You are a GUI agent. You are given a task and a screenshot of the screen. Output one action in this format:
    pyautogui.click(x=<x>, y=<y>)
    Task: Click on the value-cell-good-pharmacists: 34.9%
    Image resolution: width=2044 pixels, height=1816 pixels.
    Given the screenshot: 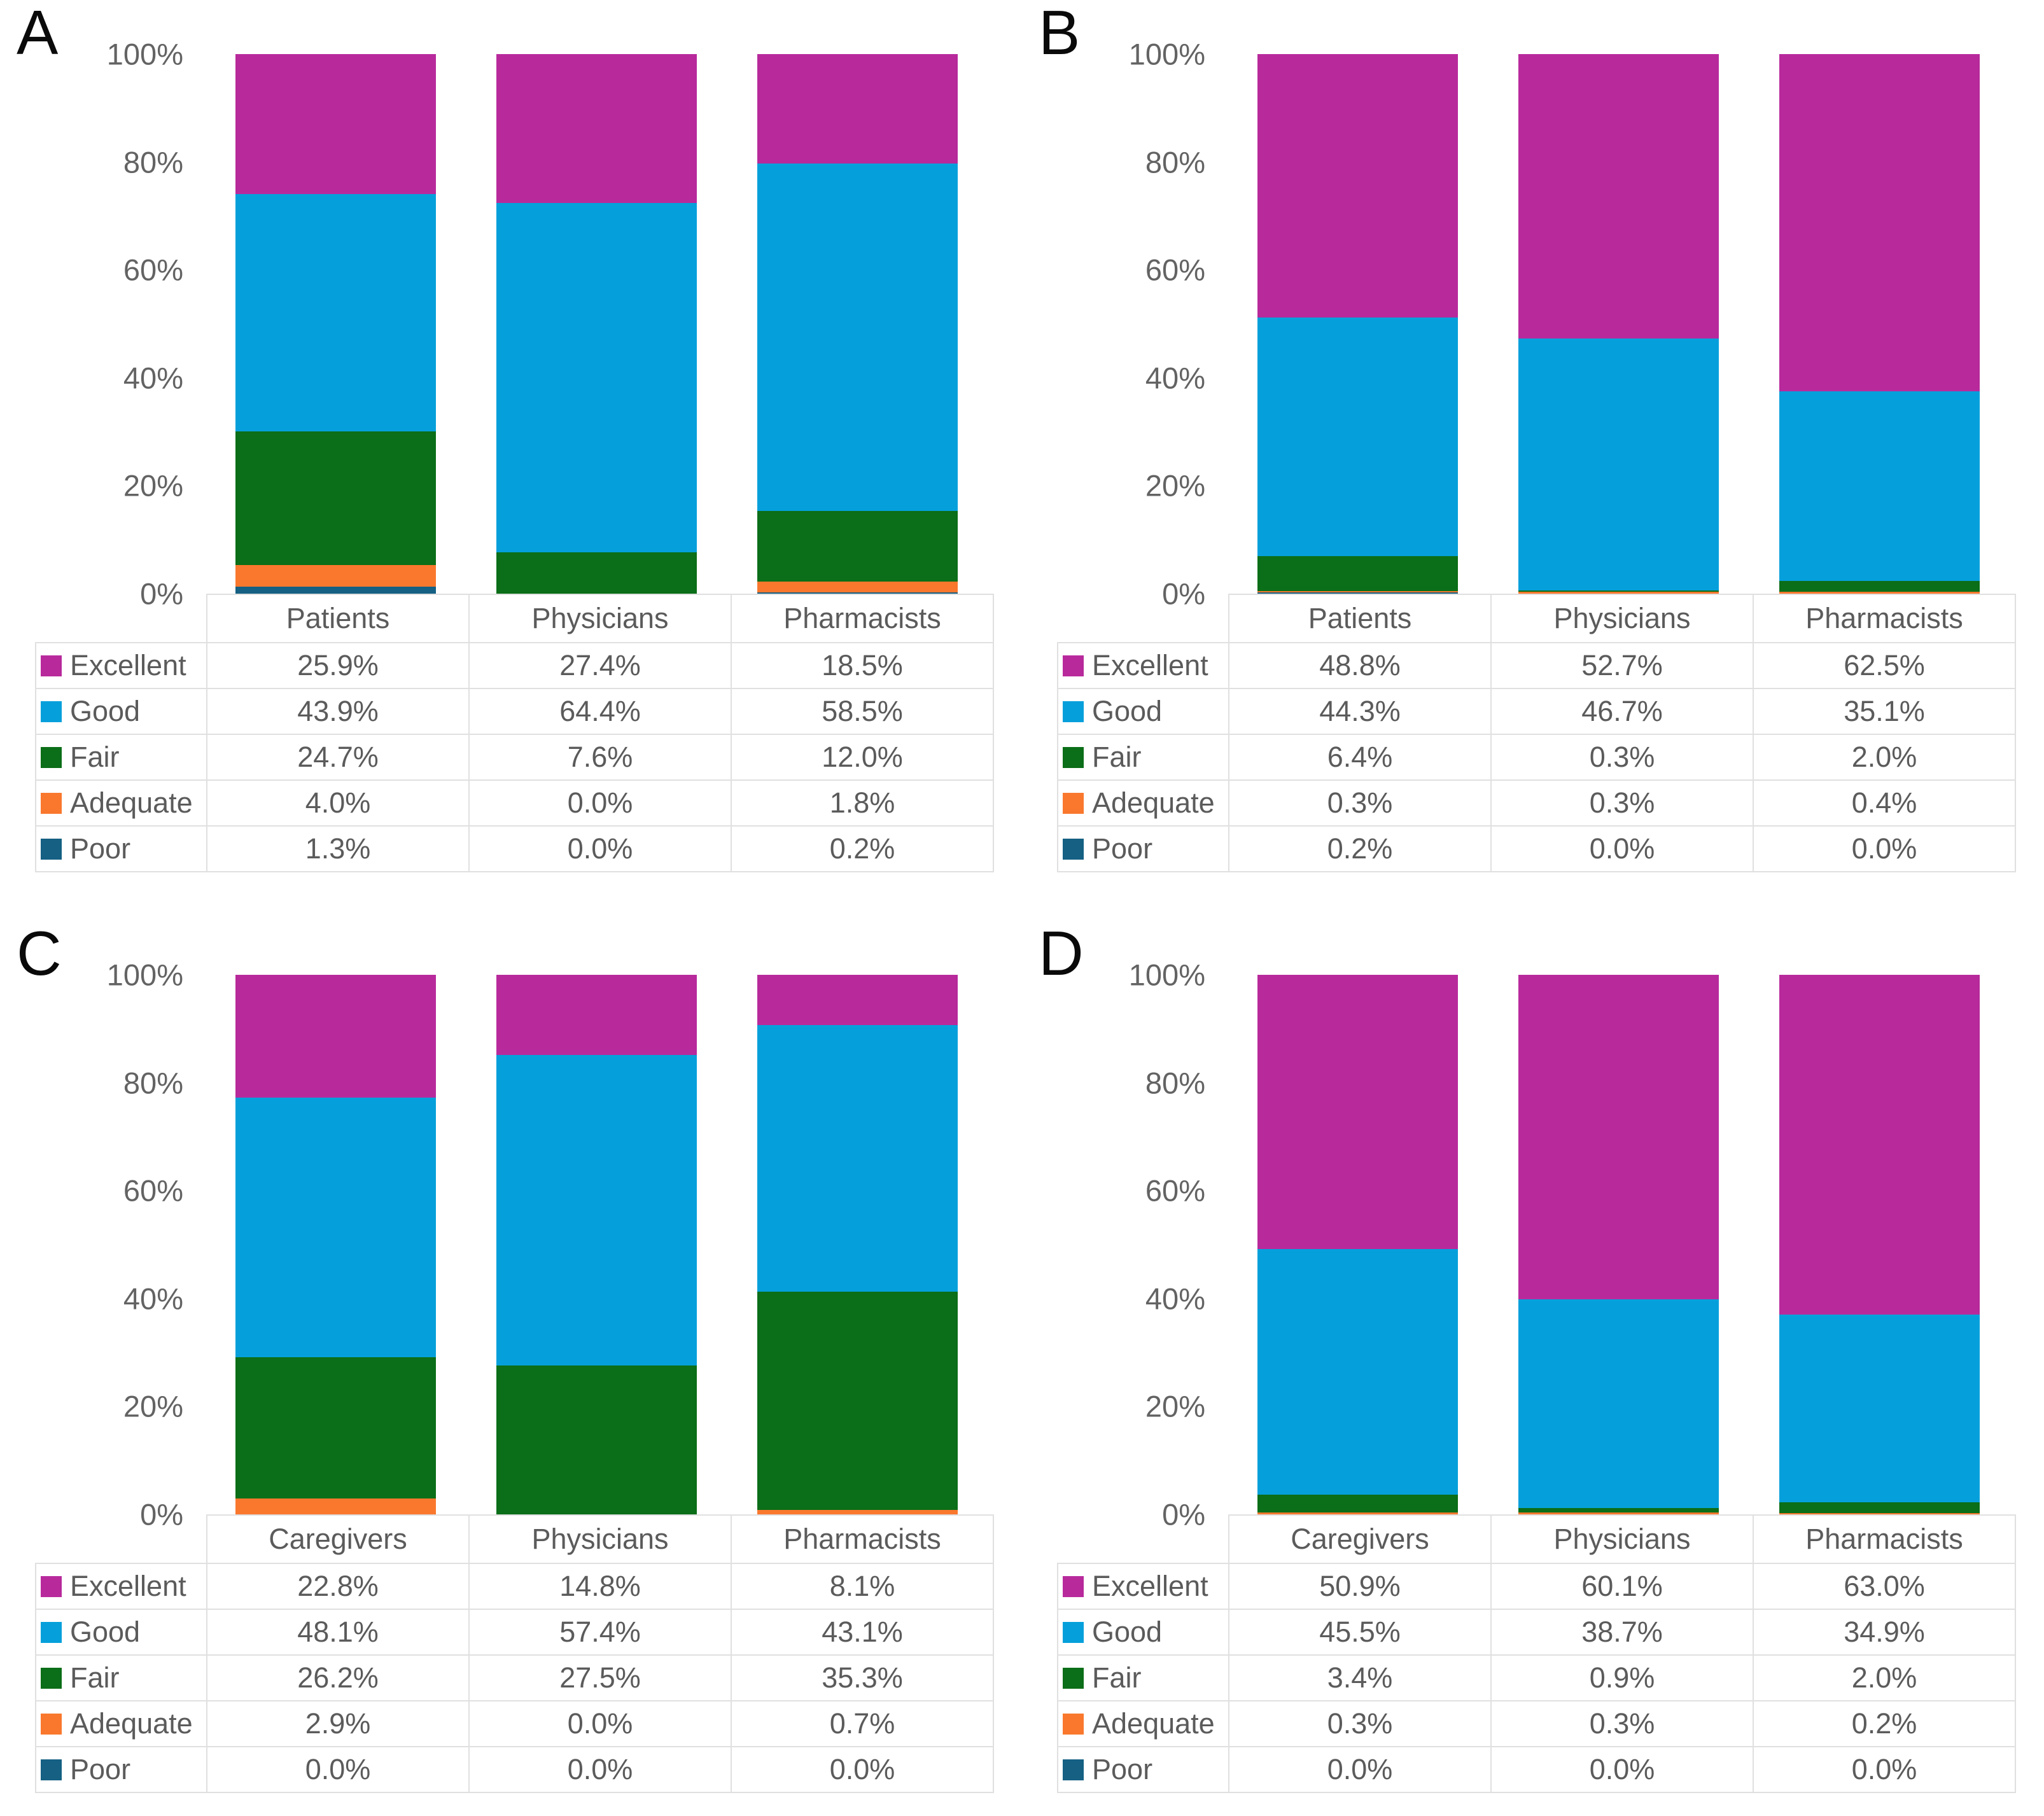 What is the action you would take?
    pyautogui.click(x=1884, y=1632)
    